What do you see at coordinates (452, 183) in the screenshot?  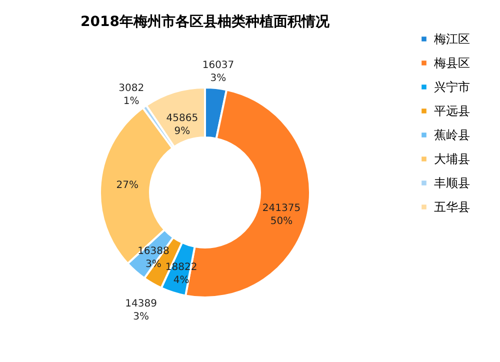 I see `legend-label: 丰顺县` at bounding box center [452, 183].